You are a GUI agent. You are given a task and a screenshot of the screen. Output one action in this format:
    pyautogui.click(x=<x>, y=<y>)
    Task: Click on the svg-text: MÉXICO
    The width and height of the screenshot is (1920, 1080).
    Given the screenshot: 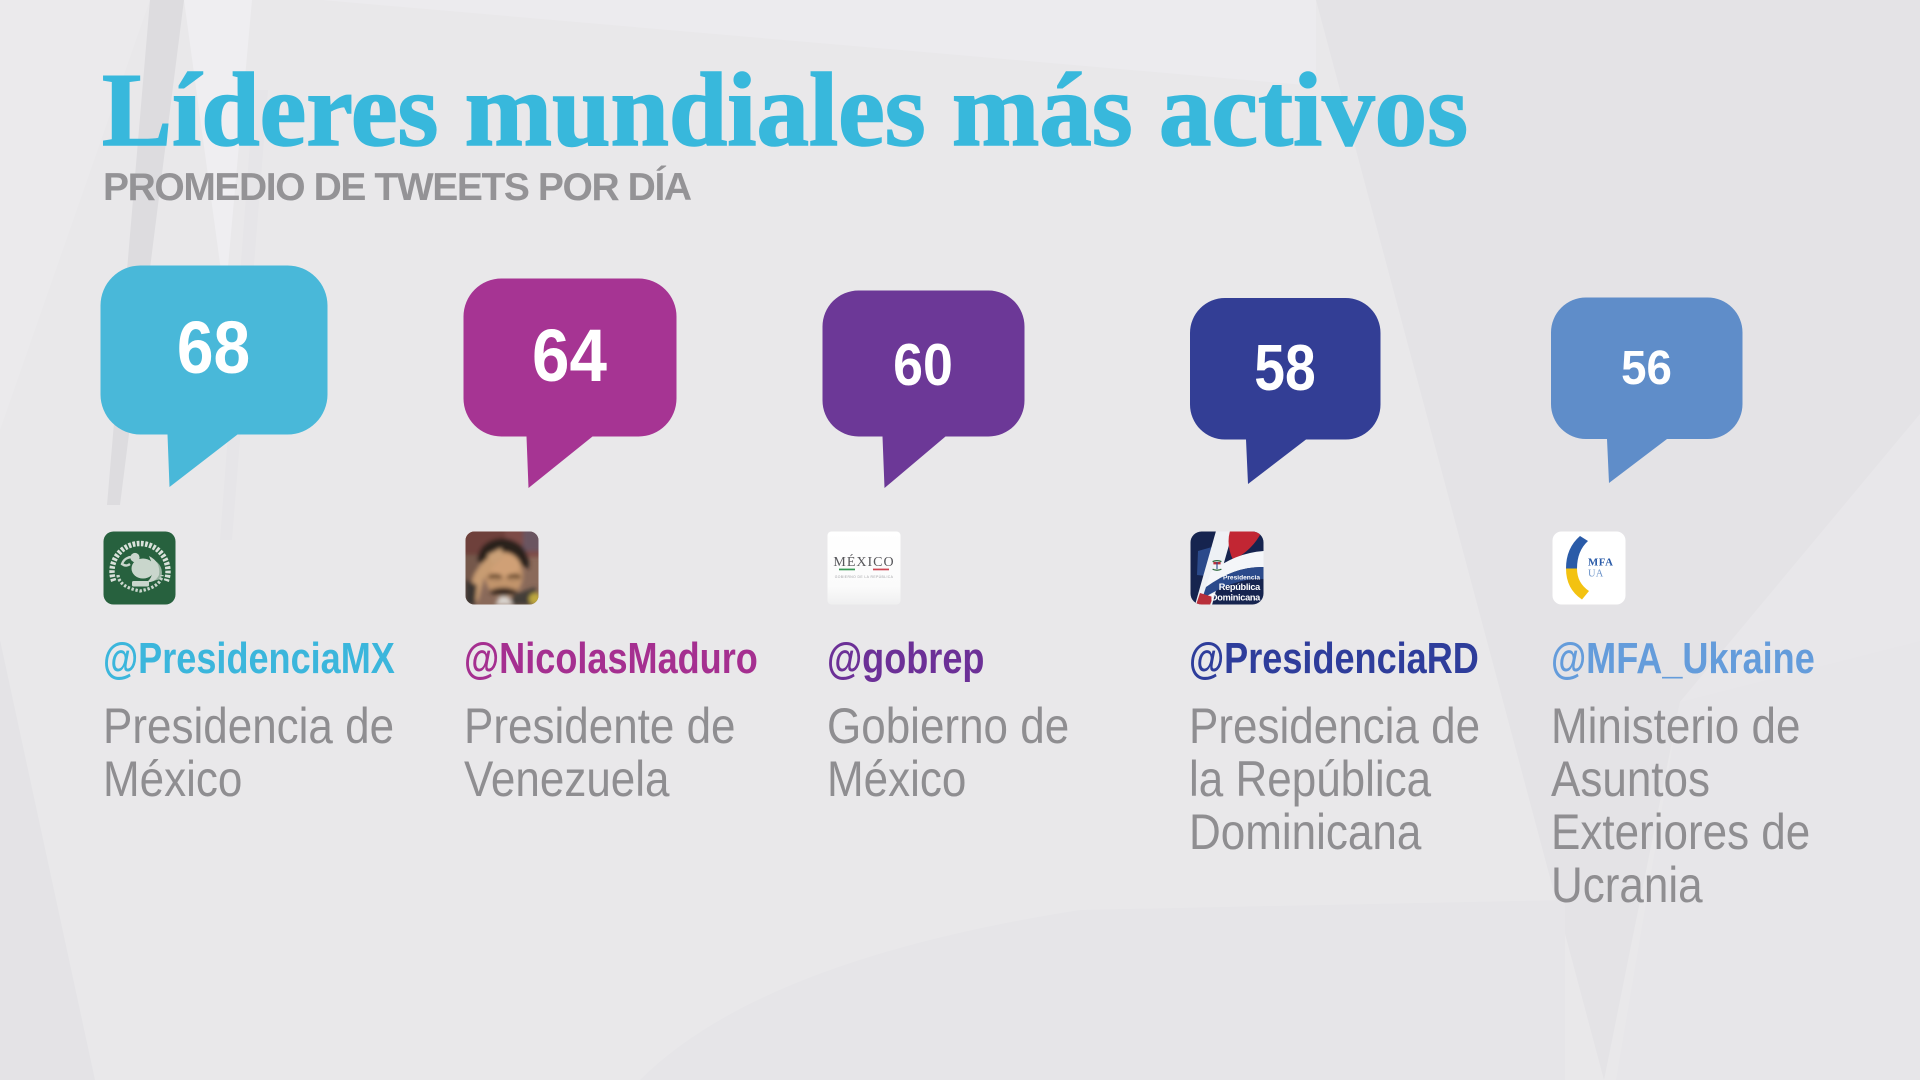 What is the action you would take?
    pyautogui.click(x=863, y=561)
    